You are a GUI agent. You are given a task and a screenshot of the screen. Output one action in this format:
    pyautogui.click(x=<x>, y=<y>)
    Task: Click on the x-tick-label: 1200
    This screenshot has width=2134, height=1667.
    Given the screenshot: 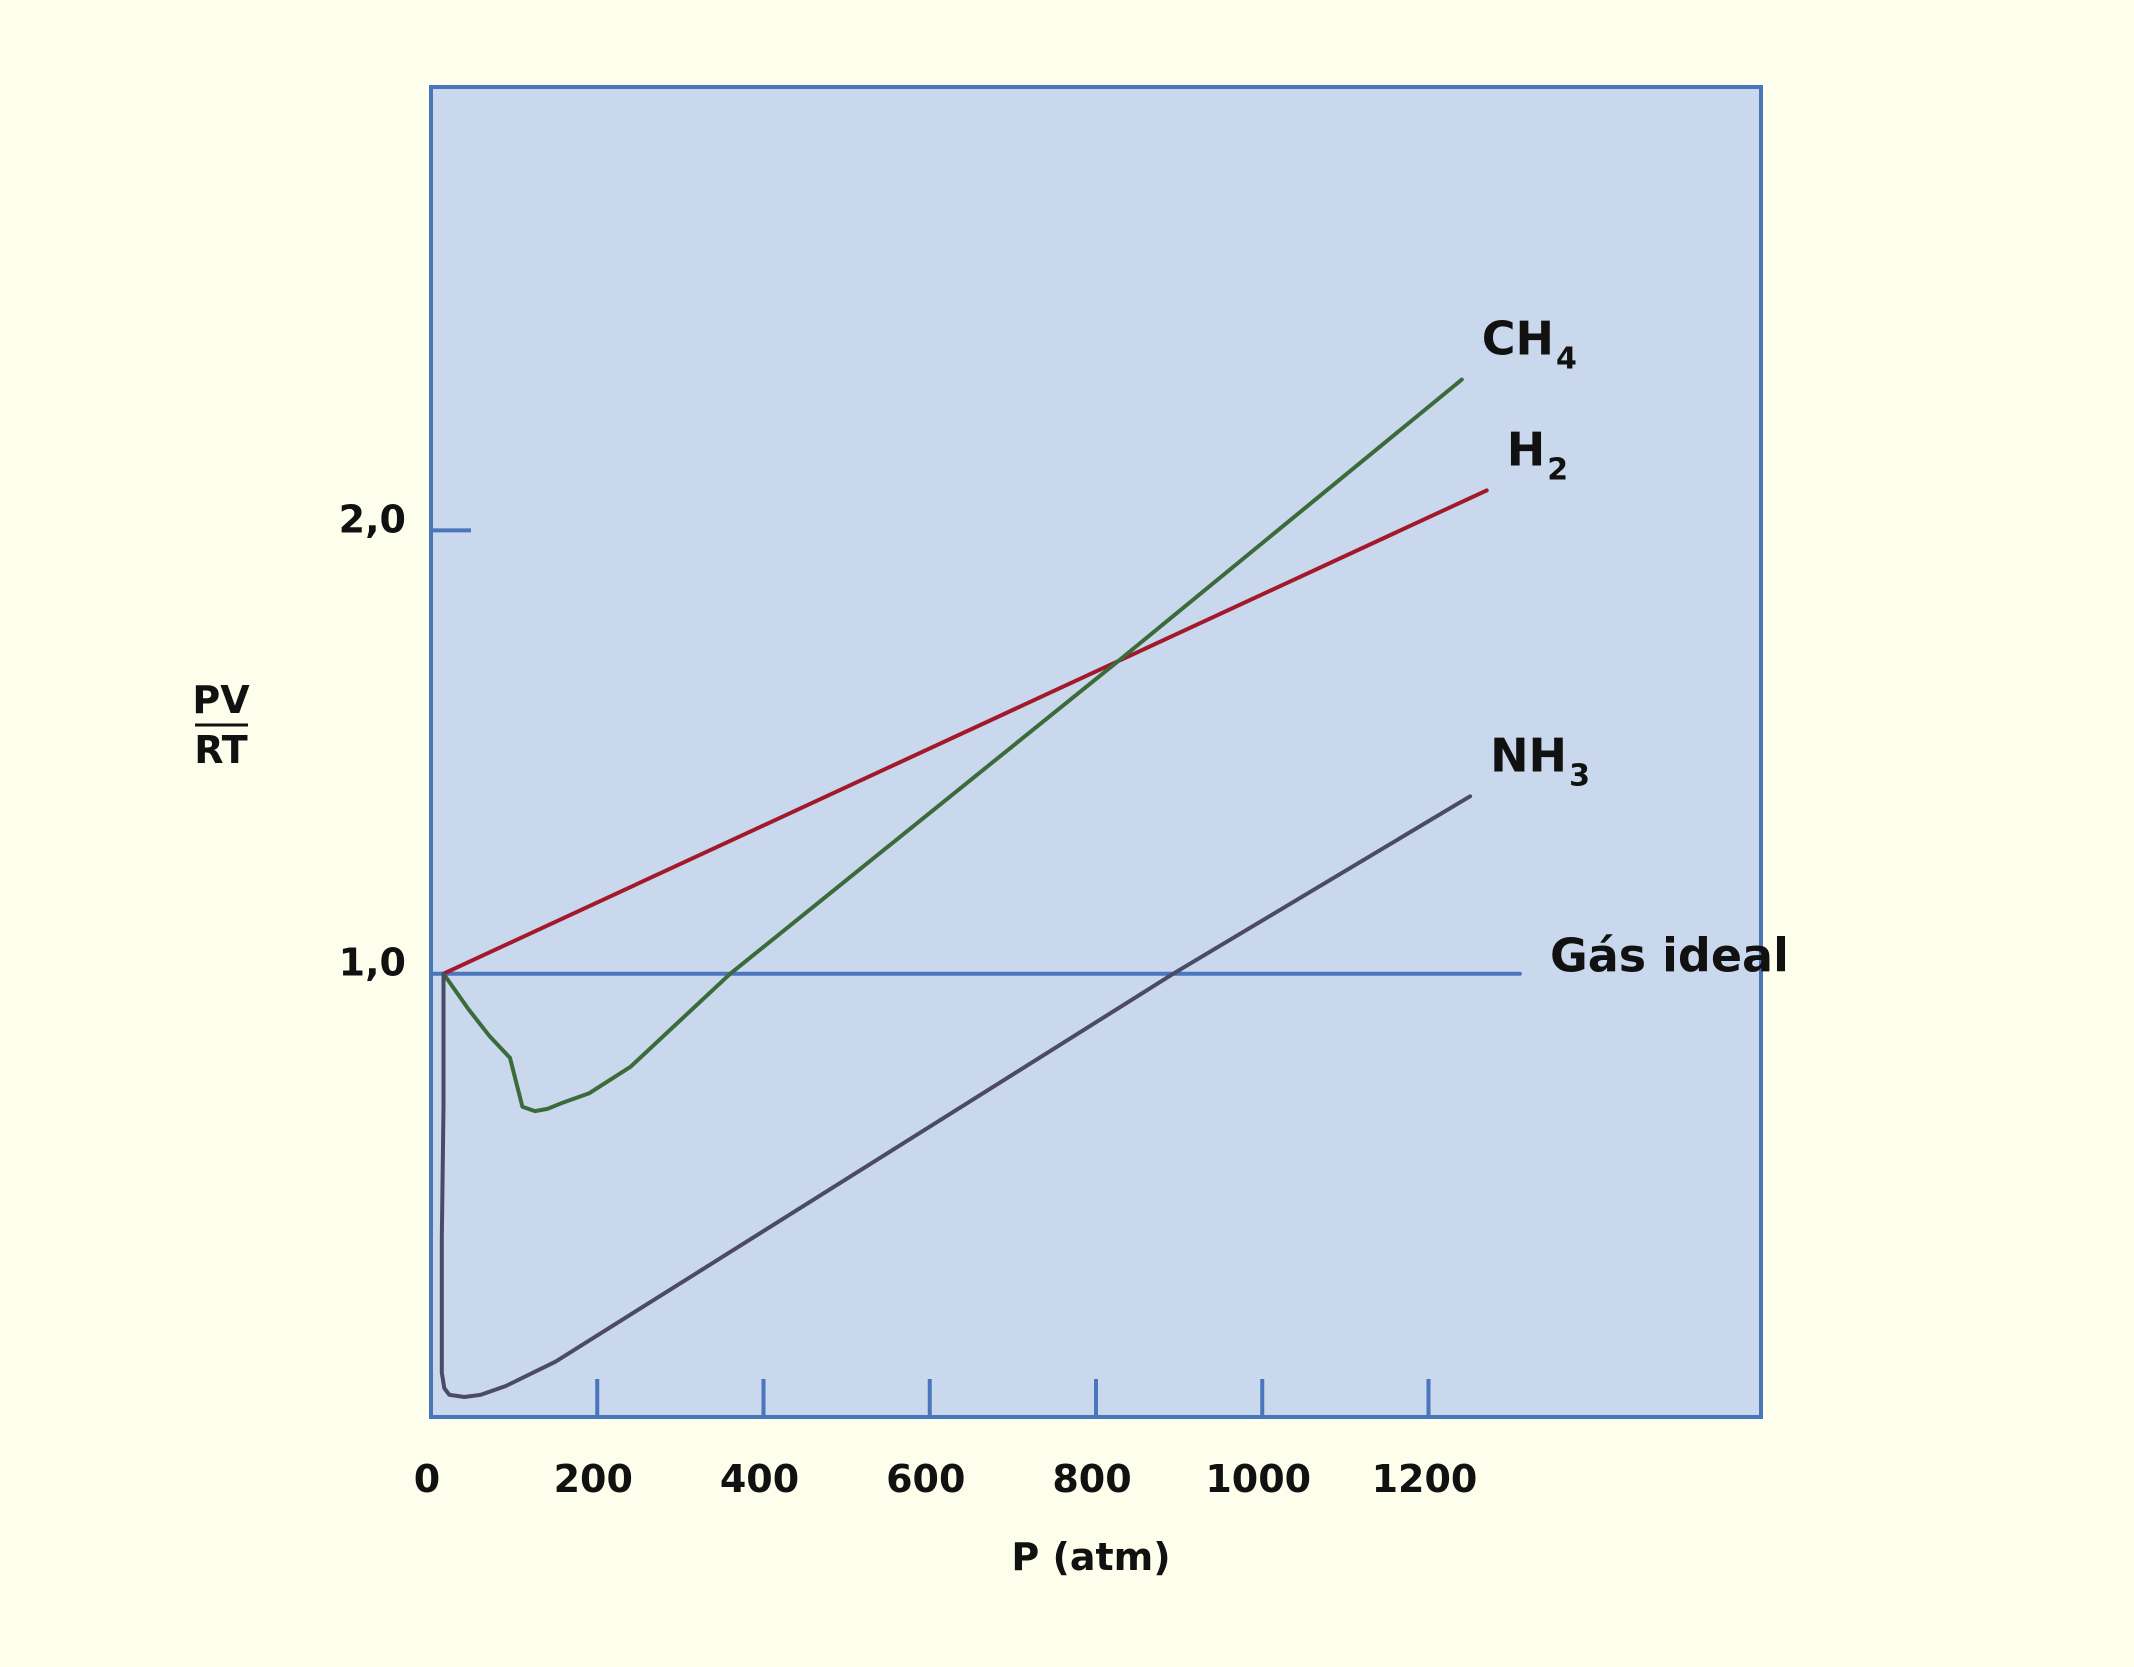 What is the action you would take?
    pyautogui.click(x=1425, y=1479)
    